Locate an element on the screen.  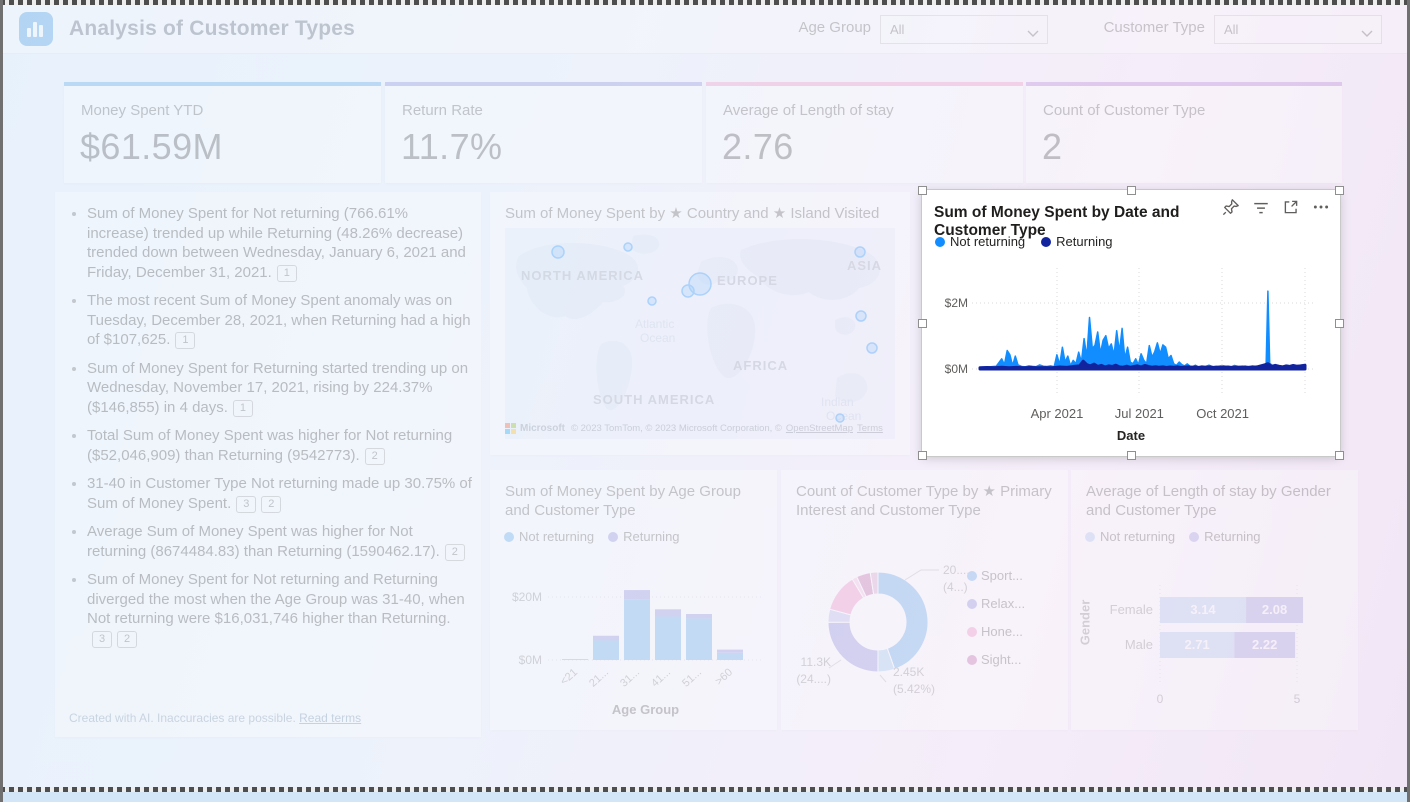
svg-text: Male is located at coordinates (1139, 644).